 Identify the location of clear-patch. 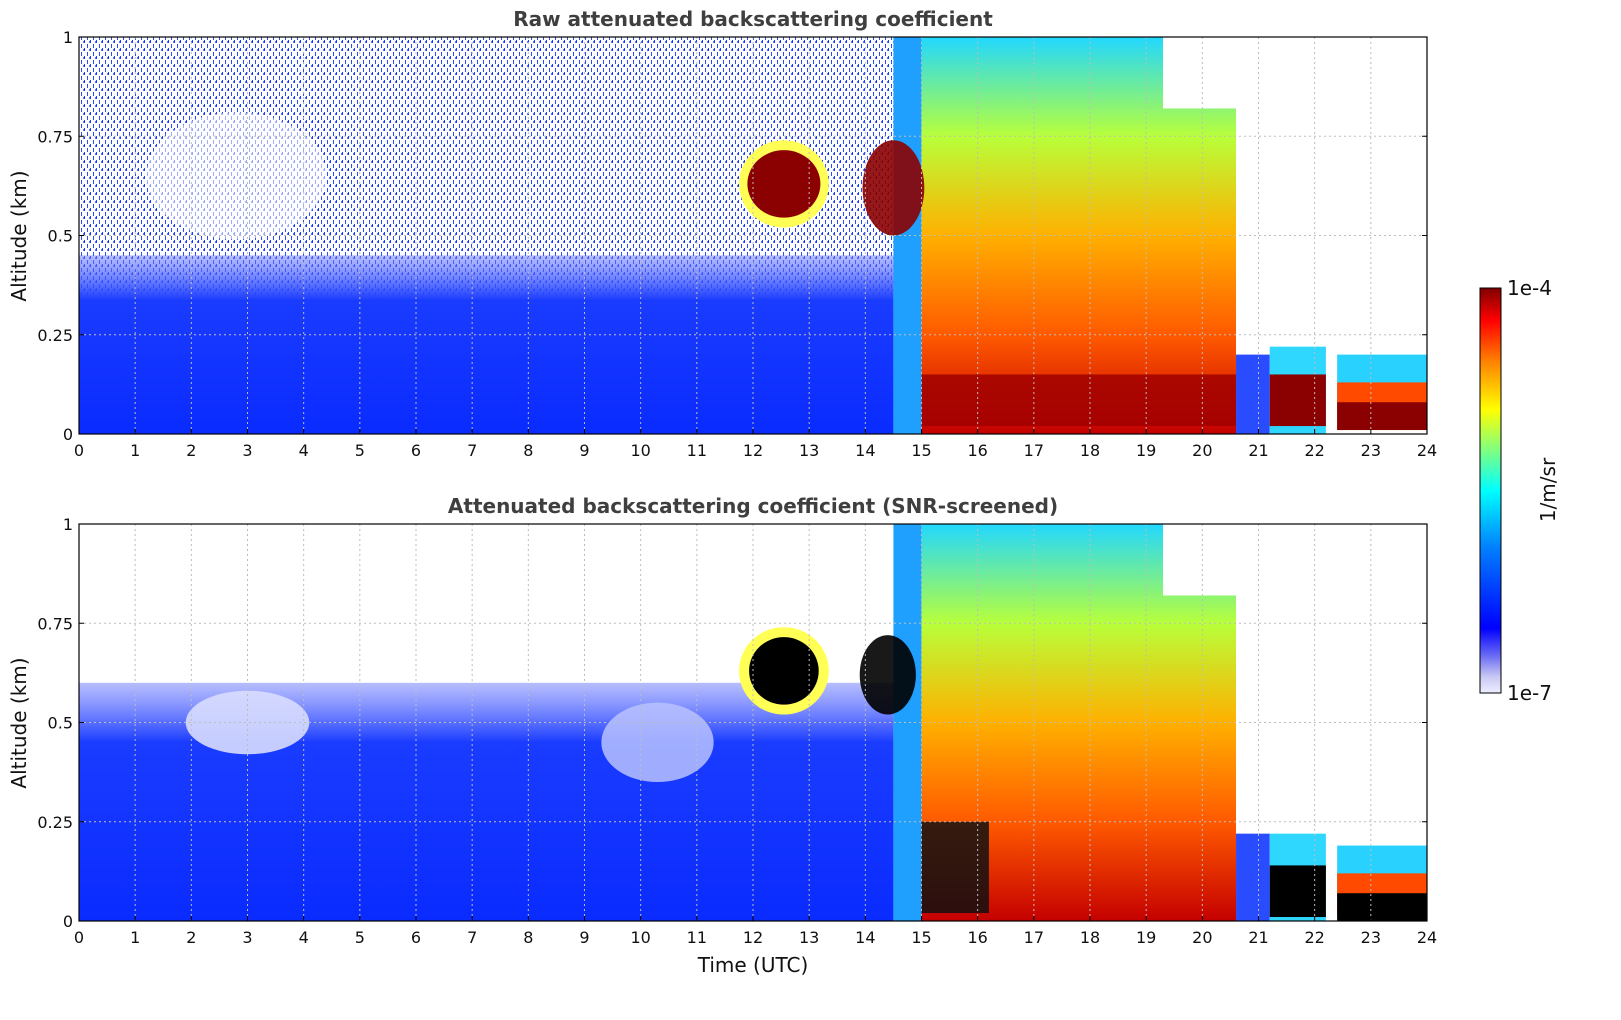
(236, 176).